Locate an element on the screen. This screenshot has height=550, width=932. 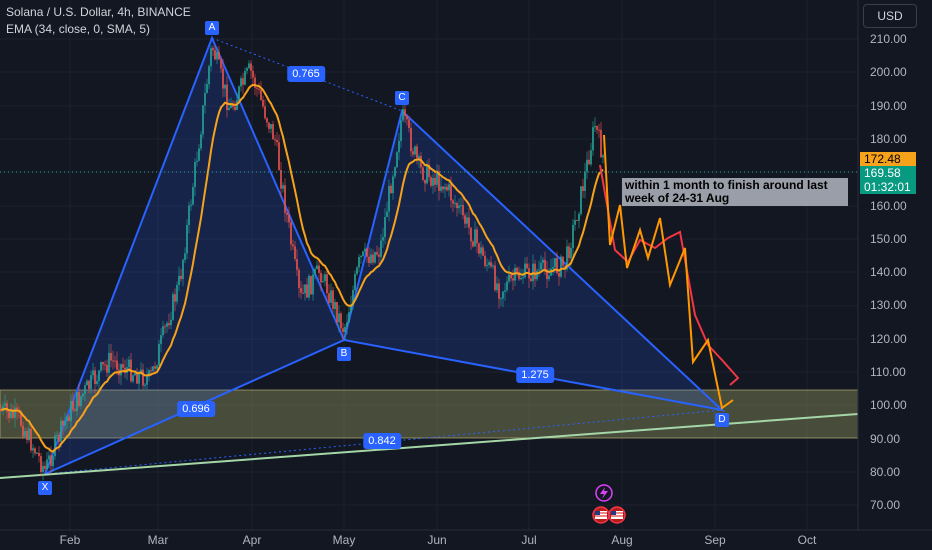
symbol-title: Solana / U.S. Dollar, 4h, BINANCE is located at coordinates (98, 12).